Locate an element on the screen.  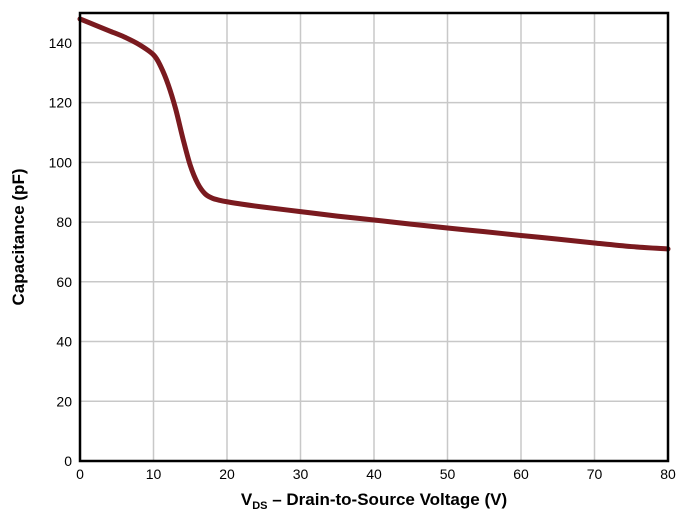
y-axis-title: Capacitance (pF) is located at coordinates (18, 237).